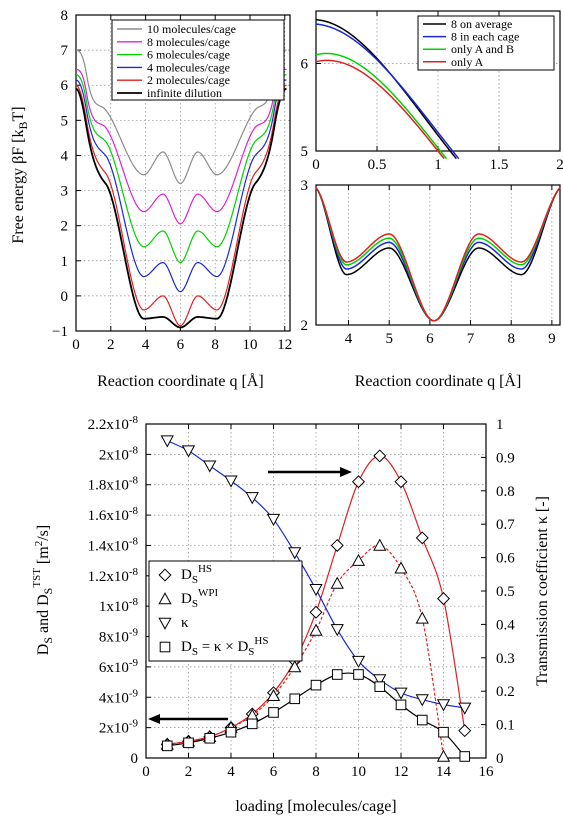 Image resolution: width=563 pixels, height=825 pixels. What do you see at coordinates (65, 227) in the screenshot?
I see `panel-a-ytick-label: 2` at bounding box center [65, 227].